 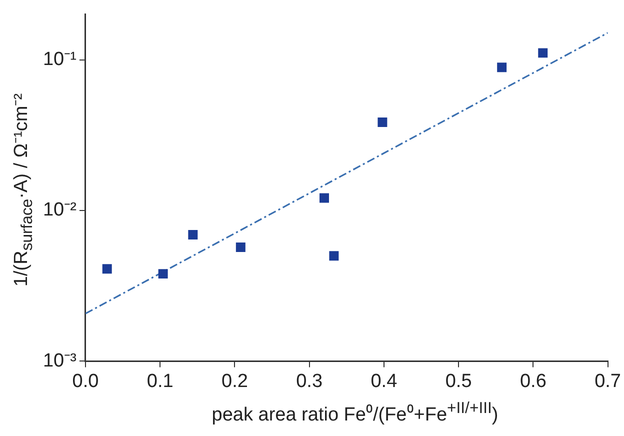 I want to click on x-tick-label: 0.3, so click(x=309, y=381).